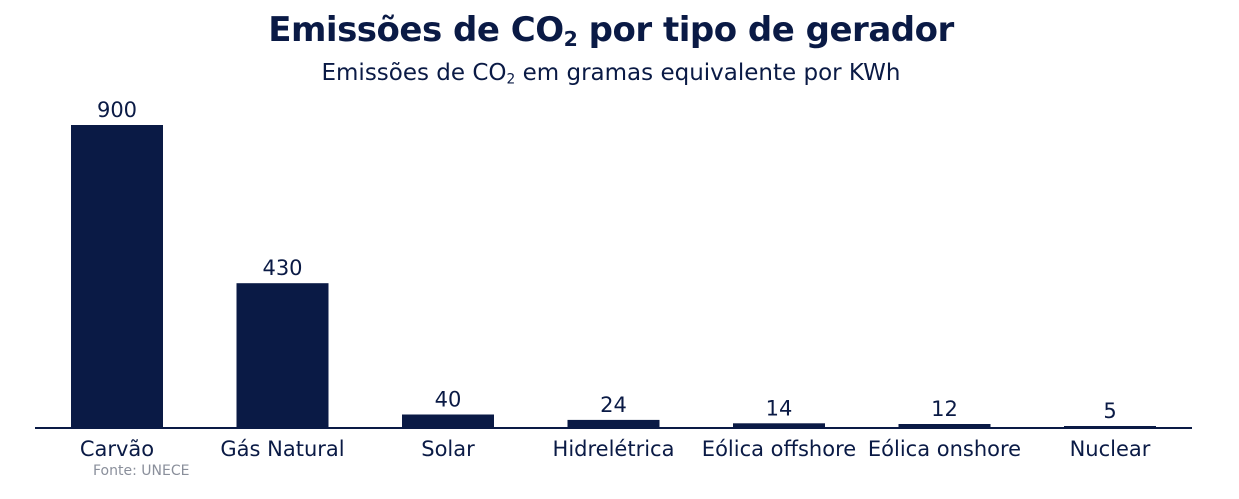  I want to click on subtitle-part-2: em gramas equivalente por KWh, so click(708, 73).